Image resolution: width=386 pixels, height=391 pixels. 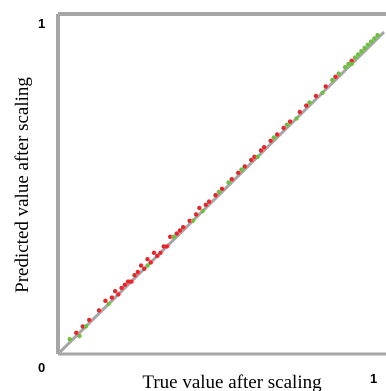 I want to click on x-tick-label: 1, so click(x=373, y=378).